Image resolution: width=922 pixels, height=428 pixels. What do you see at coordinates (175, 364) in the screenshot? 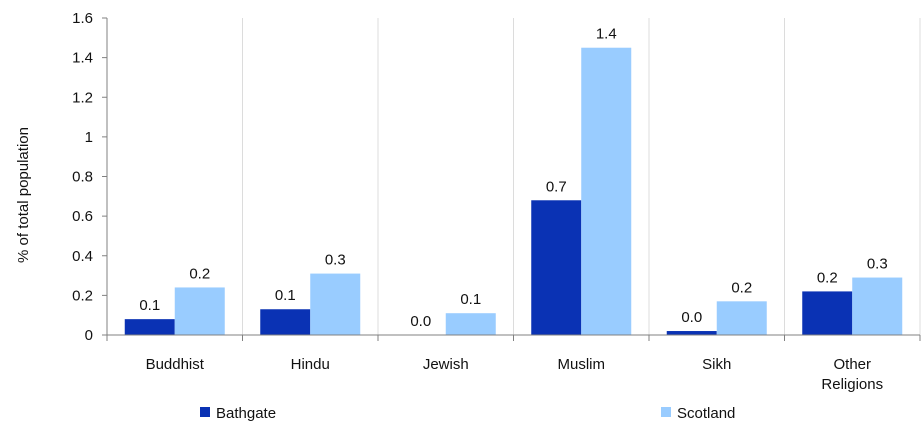
I see `category-label: Buddhist` at bounding box center [175, 364].